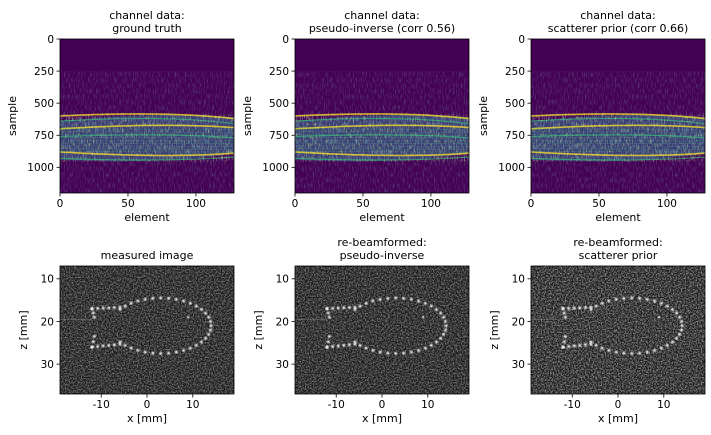 The image size is (711, 435). Describe the element at coordinates (151, 325) in the screenshot. I see `fish-outline` at that location.